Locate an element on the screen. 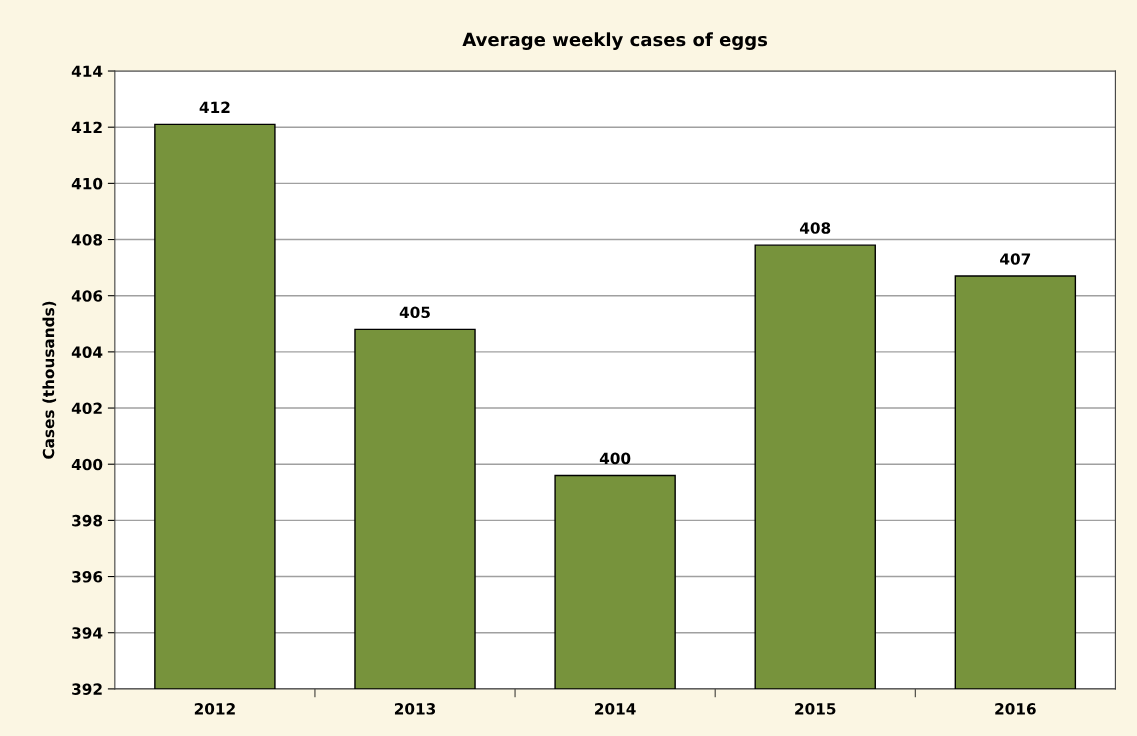 The height and width of the screenshot is (736, 1137). y-tick-label: 398 is located at coordinates (87, 520).